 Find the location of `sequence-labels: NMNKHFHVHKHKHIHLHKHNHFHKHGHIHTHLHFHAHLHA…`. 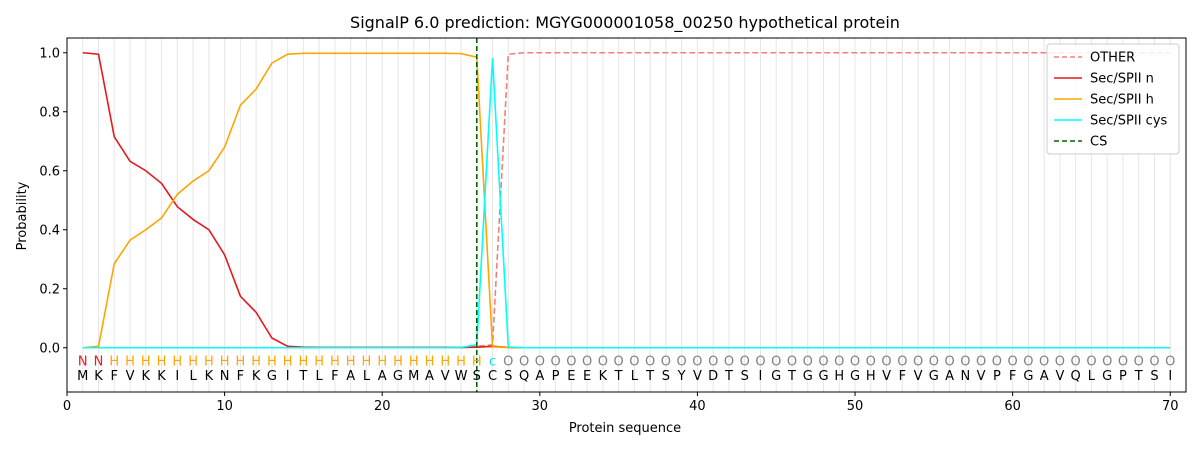

sequence-labels: NMNKHFHVHKHKHIHLHKHNHFHKHGHIHTHLHFHAHLHA… is located at coordinates (626, 369).